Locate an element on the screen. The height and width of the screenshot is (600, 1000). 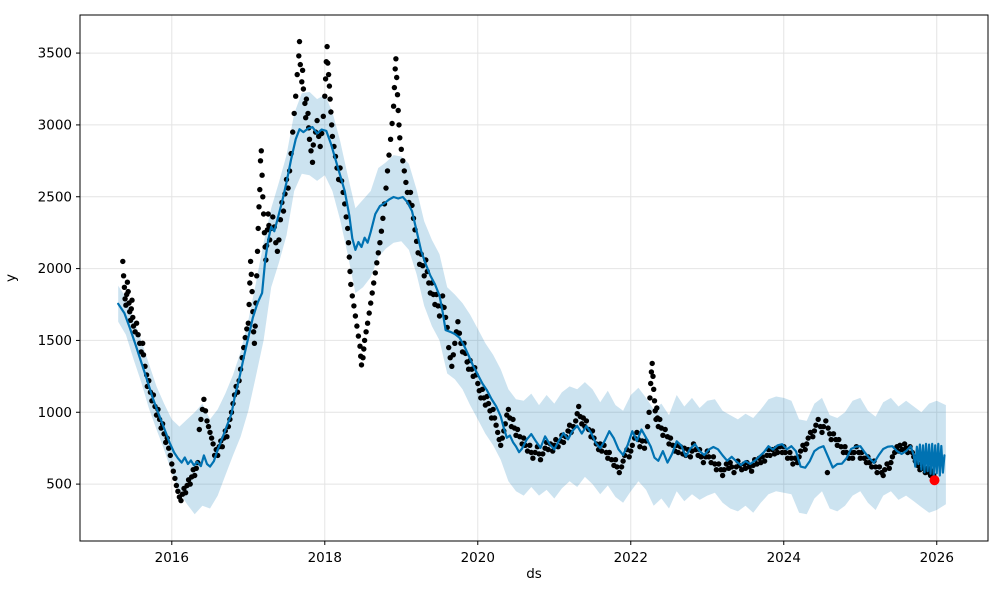
x-tick-label: 2020 is located at coordinates (478, 558).